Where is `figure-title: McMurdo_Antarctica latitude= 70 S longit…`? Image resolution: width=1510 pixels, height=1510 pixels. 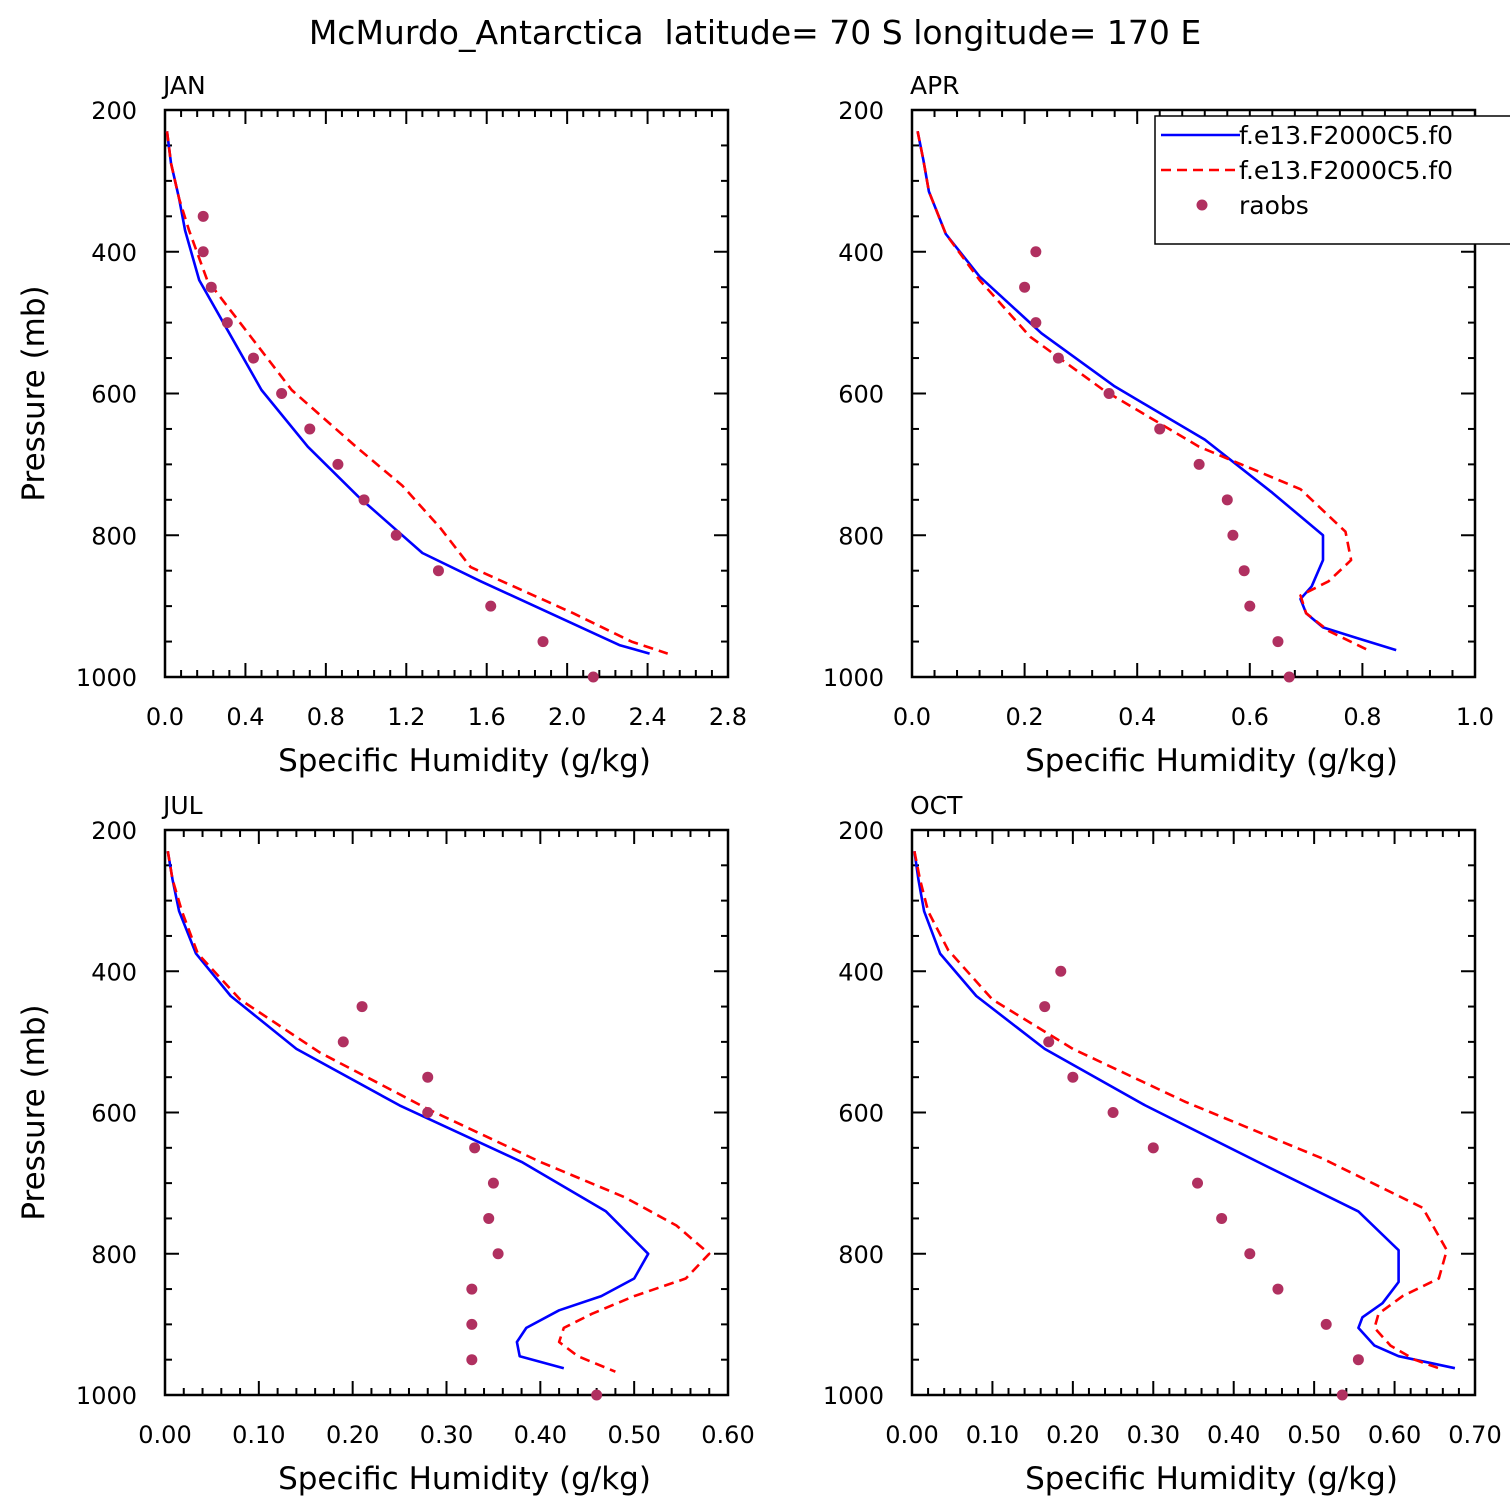
figure-title: McMurdo_Antarctica latitude= 70 S longit… is located at coordinates (755, 32).